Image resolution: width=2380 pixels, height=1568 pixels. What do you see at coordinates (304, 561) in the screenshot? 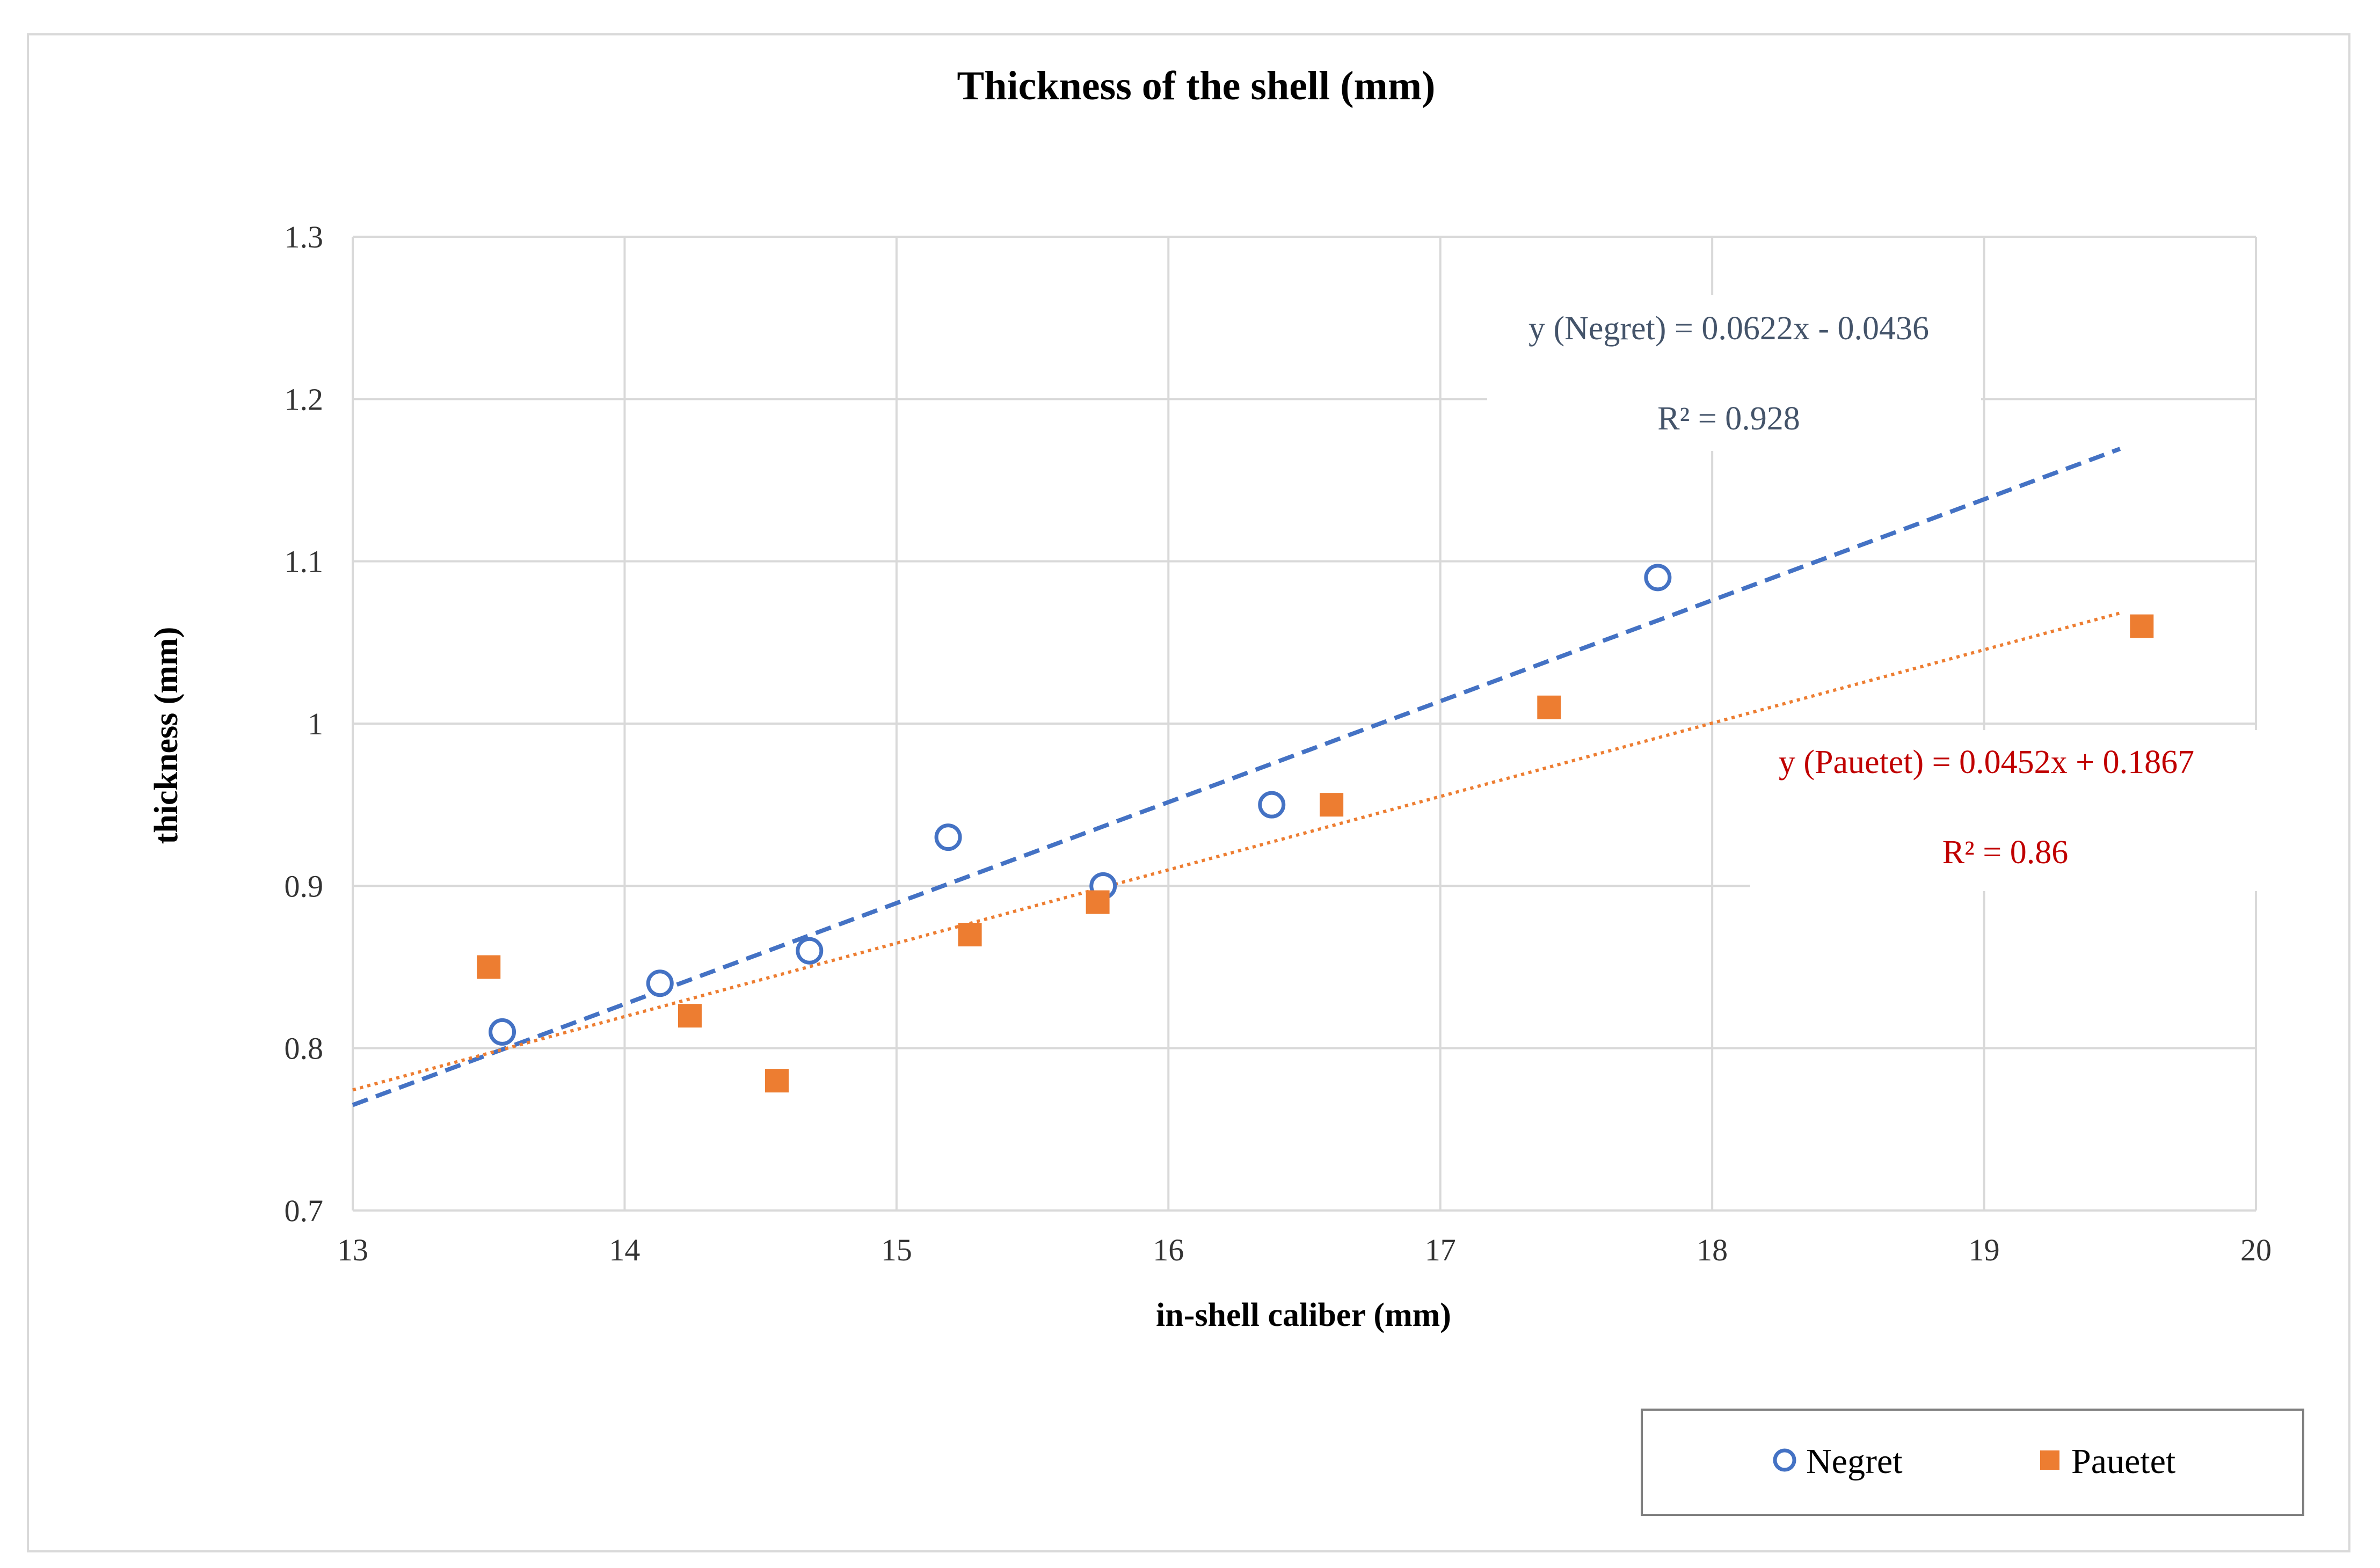
I see `y-tick-label: 1.1` at bounding box center [304, 561].